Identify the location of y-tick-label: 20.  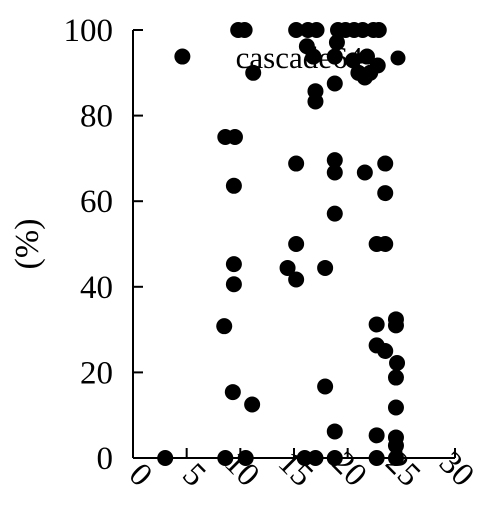
(96, 373).